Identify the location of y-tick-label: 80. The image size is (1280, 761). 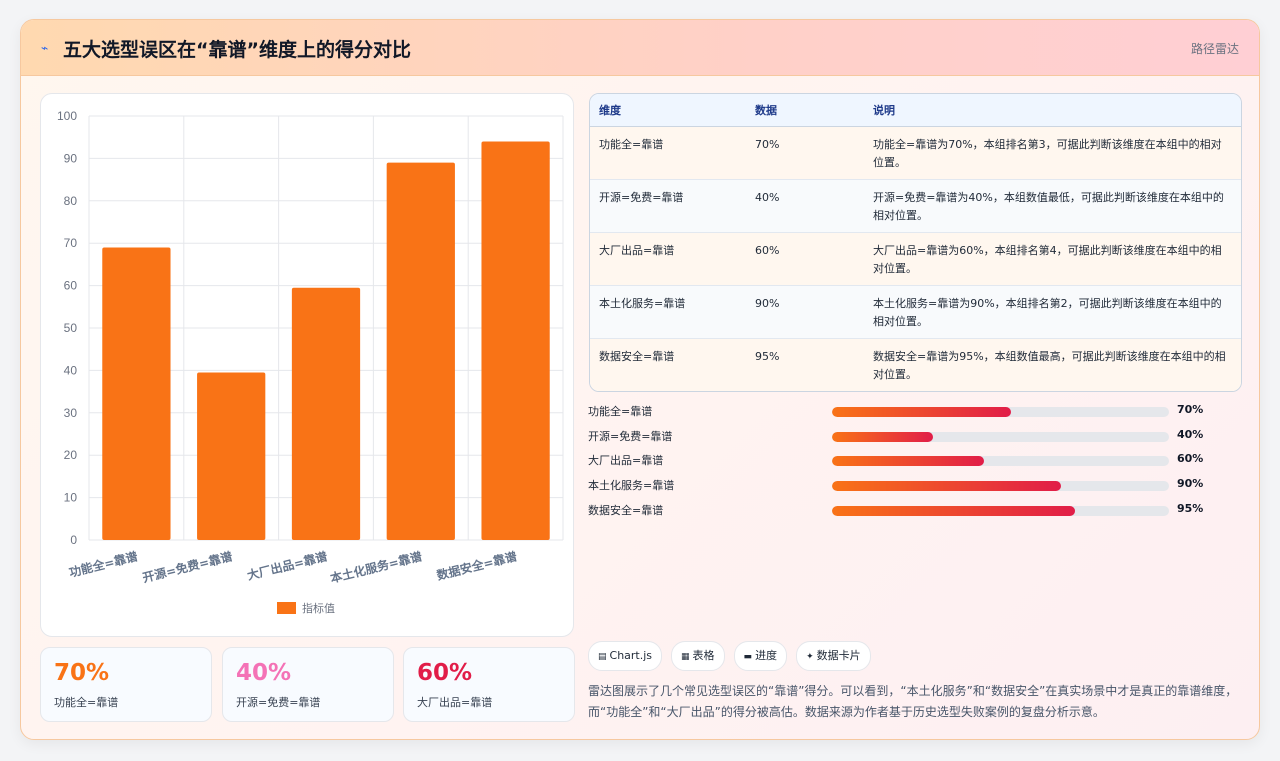
(71, 201).